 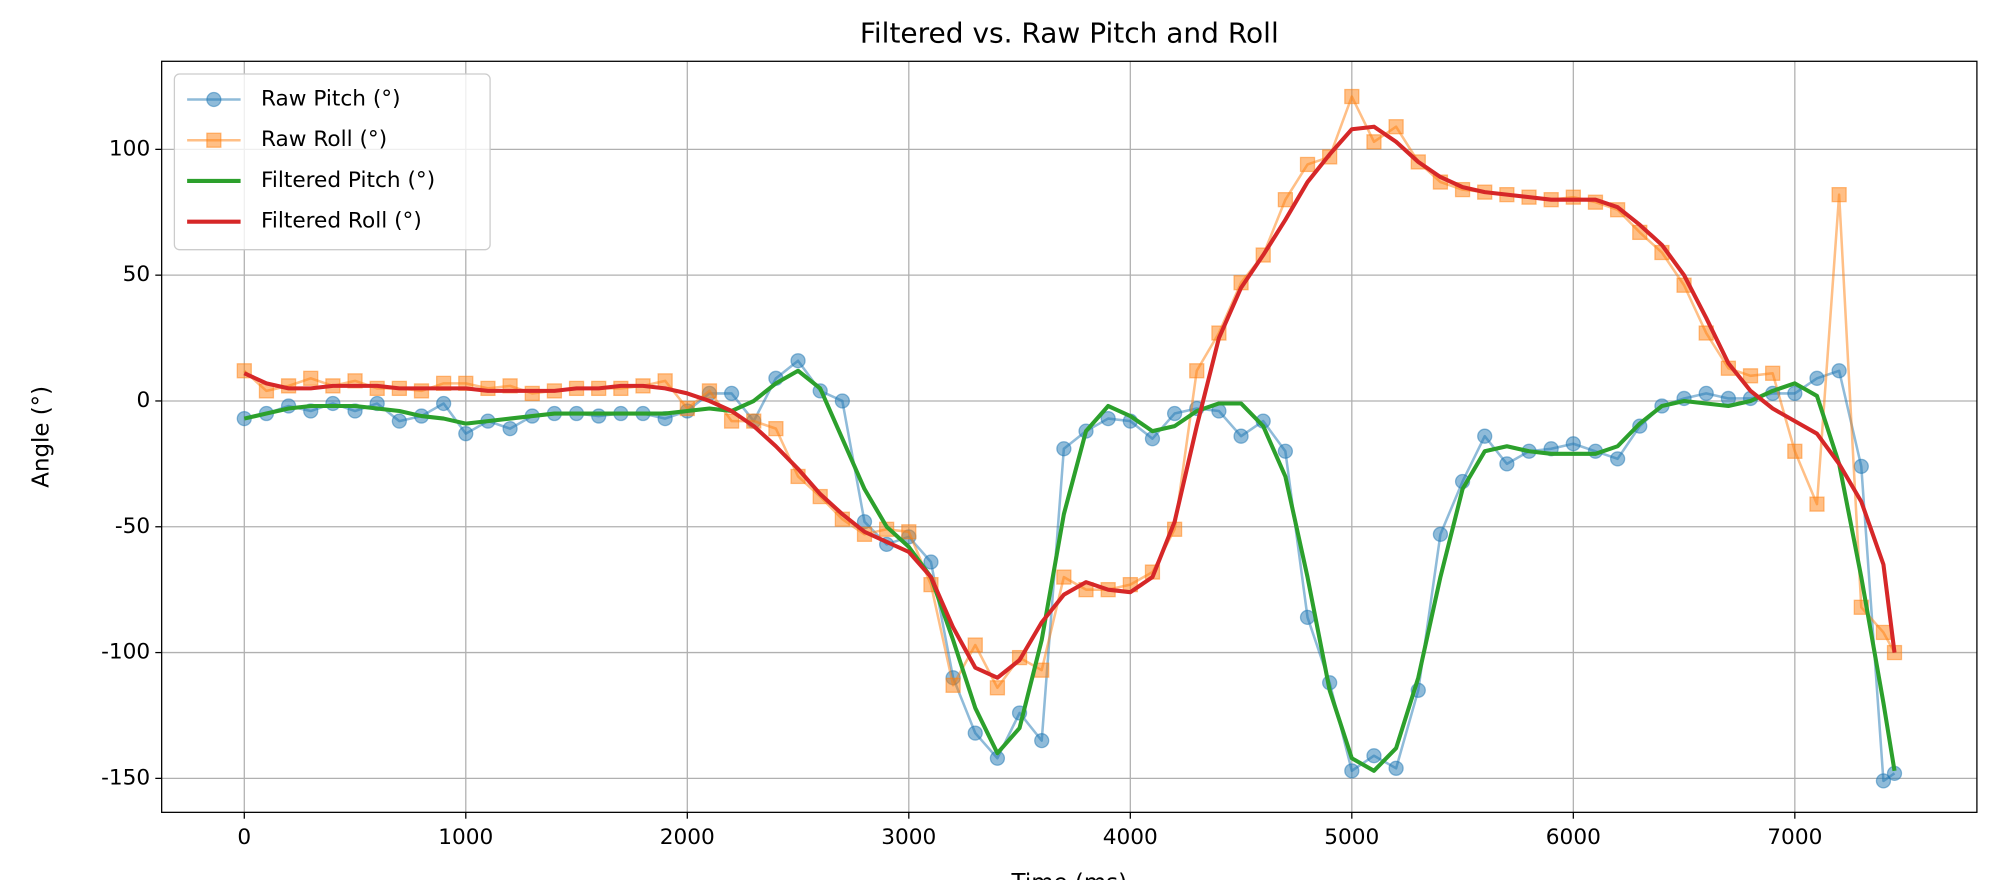 I want to click on y-axis-label: Angle (°), so click(x=42, y=437).